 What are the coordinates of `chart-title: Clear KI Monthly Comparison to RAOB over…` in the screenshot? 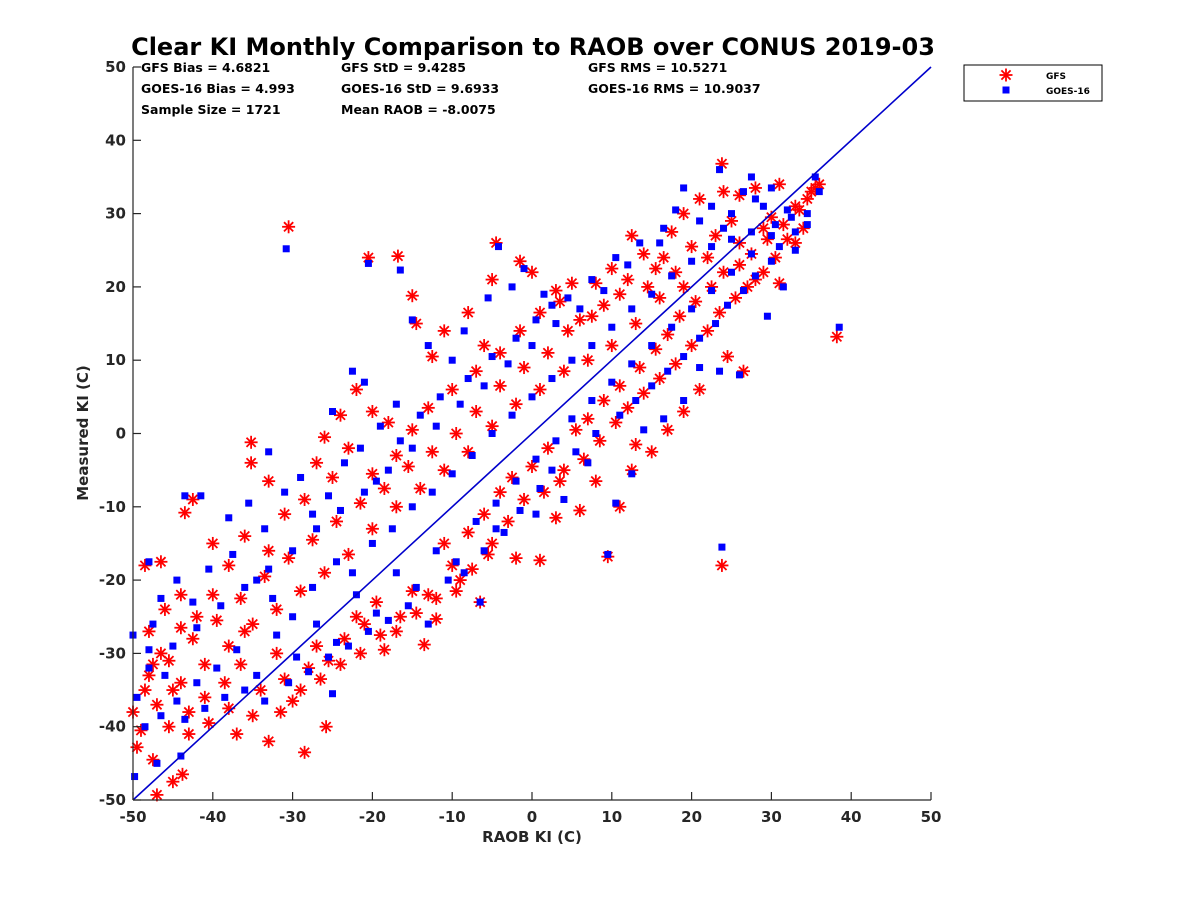 It's located at (533, 47).